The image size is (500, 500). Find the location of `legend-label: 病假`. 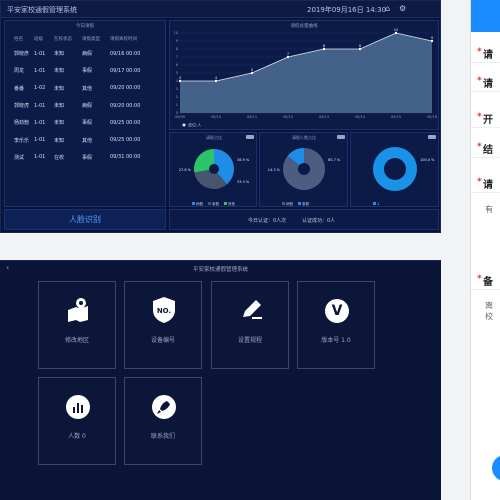

legend-label: 病假 is located at coordinates (290, 203).